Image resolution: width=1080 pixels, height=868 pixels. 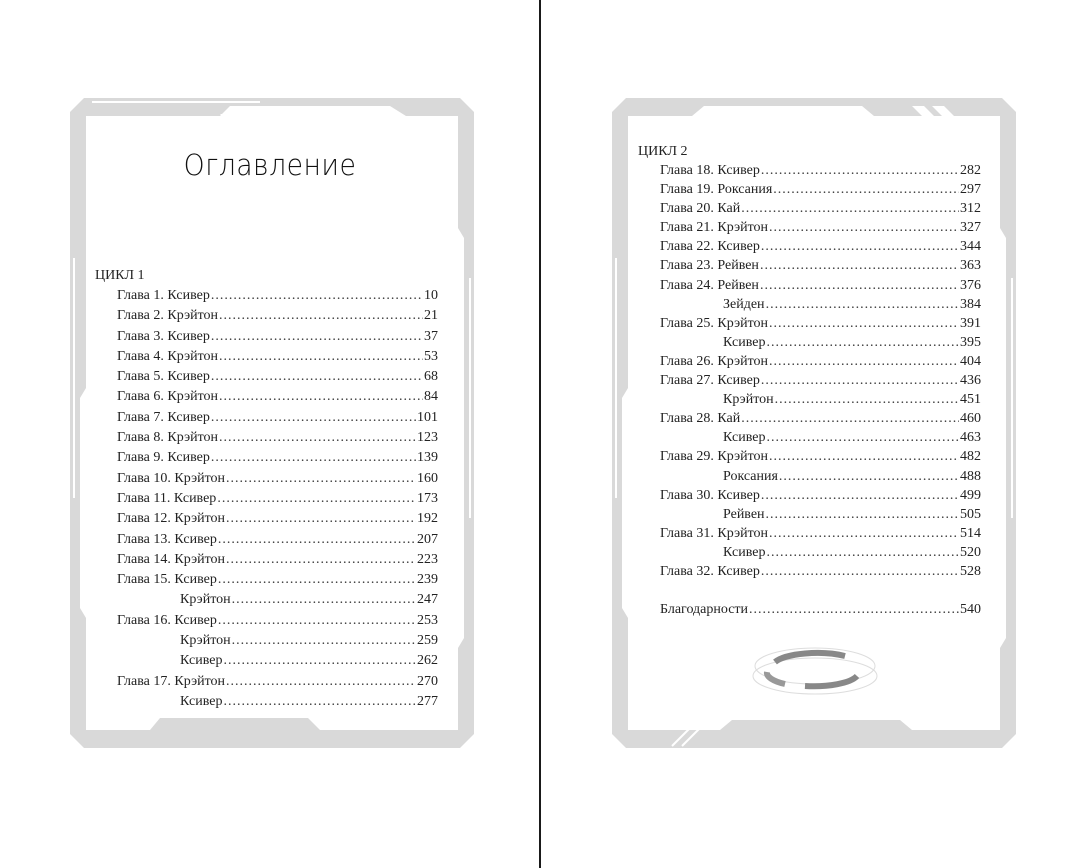 What do you see at coordinates (714, 457) in the screenshot?
I see `entry-label: Глава 29. Крэйтон` at bounding box center [714, 457].